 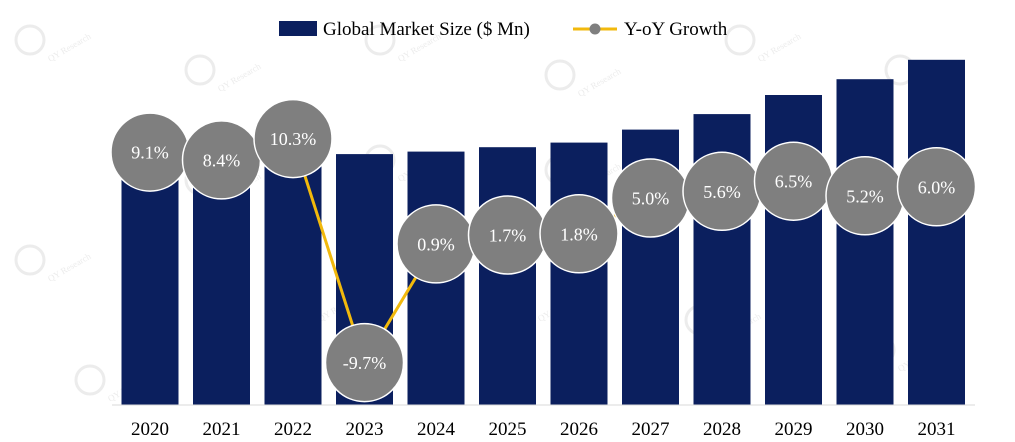 What do you see at coordinates (507, 276) in the screenshot?
I see `bar-2025` at bounding box center [507, 276].